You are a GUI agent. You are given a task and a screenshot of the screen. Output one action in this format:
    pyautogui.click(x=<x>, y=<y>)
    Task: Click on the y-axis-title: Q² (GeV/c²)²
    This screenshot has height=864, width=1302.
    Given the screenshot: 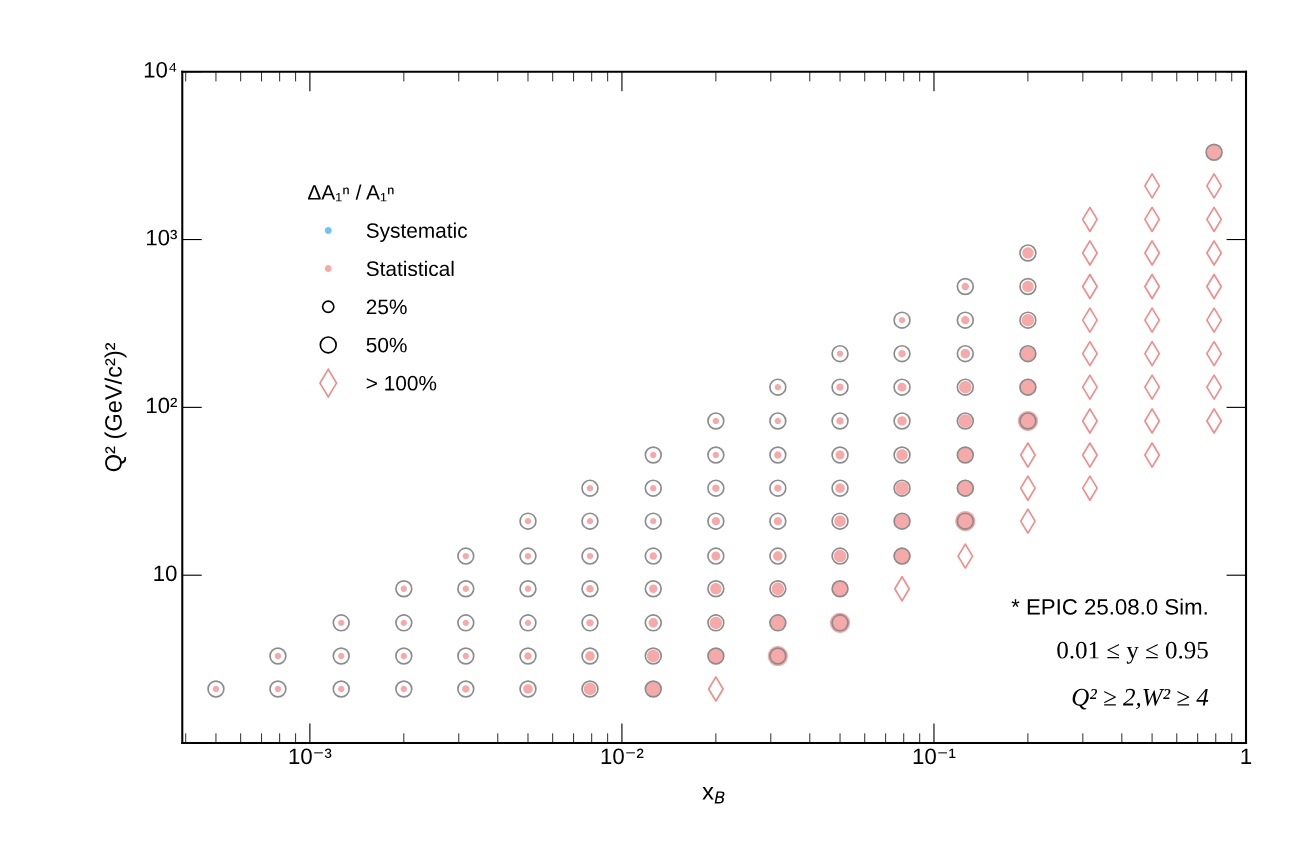 What is the action you would take?
    pyautogui.click(x=115, y=407)
    